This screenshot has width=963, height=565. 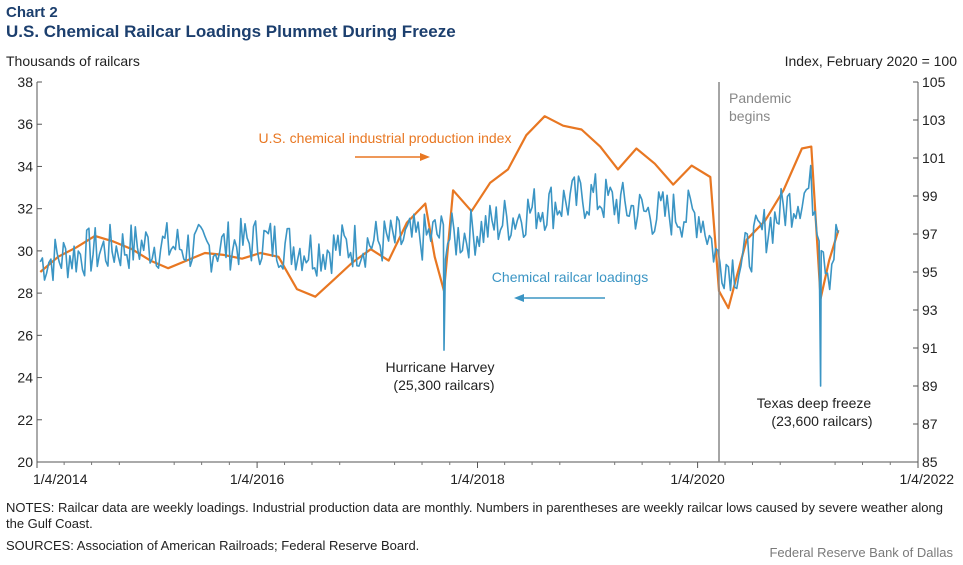 What do you see at coordinates (440, 367) in the screenshot?
I see `hurricane-harvey-label: Hurricane Harvey` at bounding box center [440, 367].